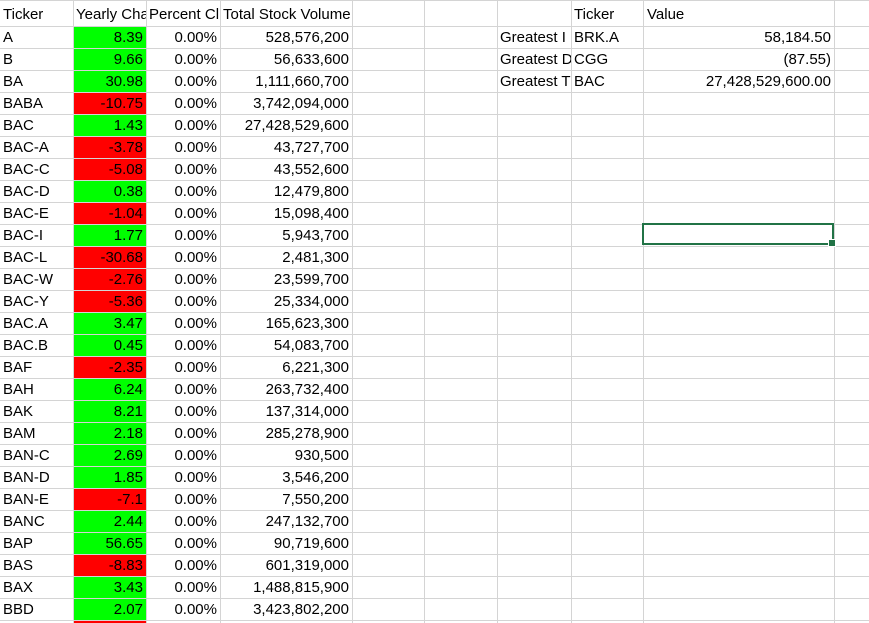 The width and height of the screenshot is (869, 623). I want to click on total-volume-cell: 137,314,000, so click(307, 411).